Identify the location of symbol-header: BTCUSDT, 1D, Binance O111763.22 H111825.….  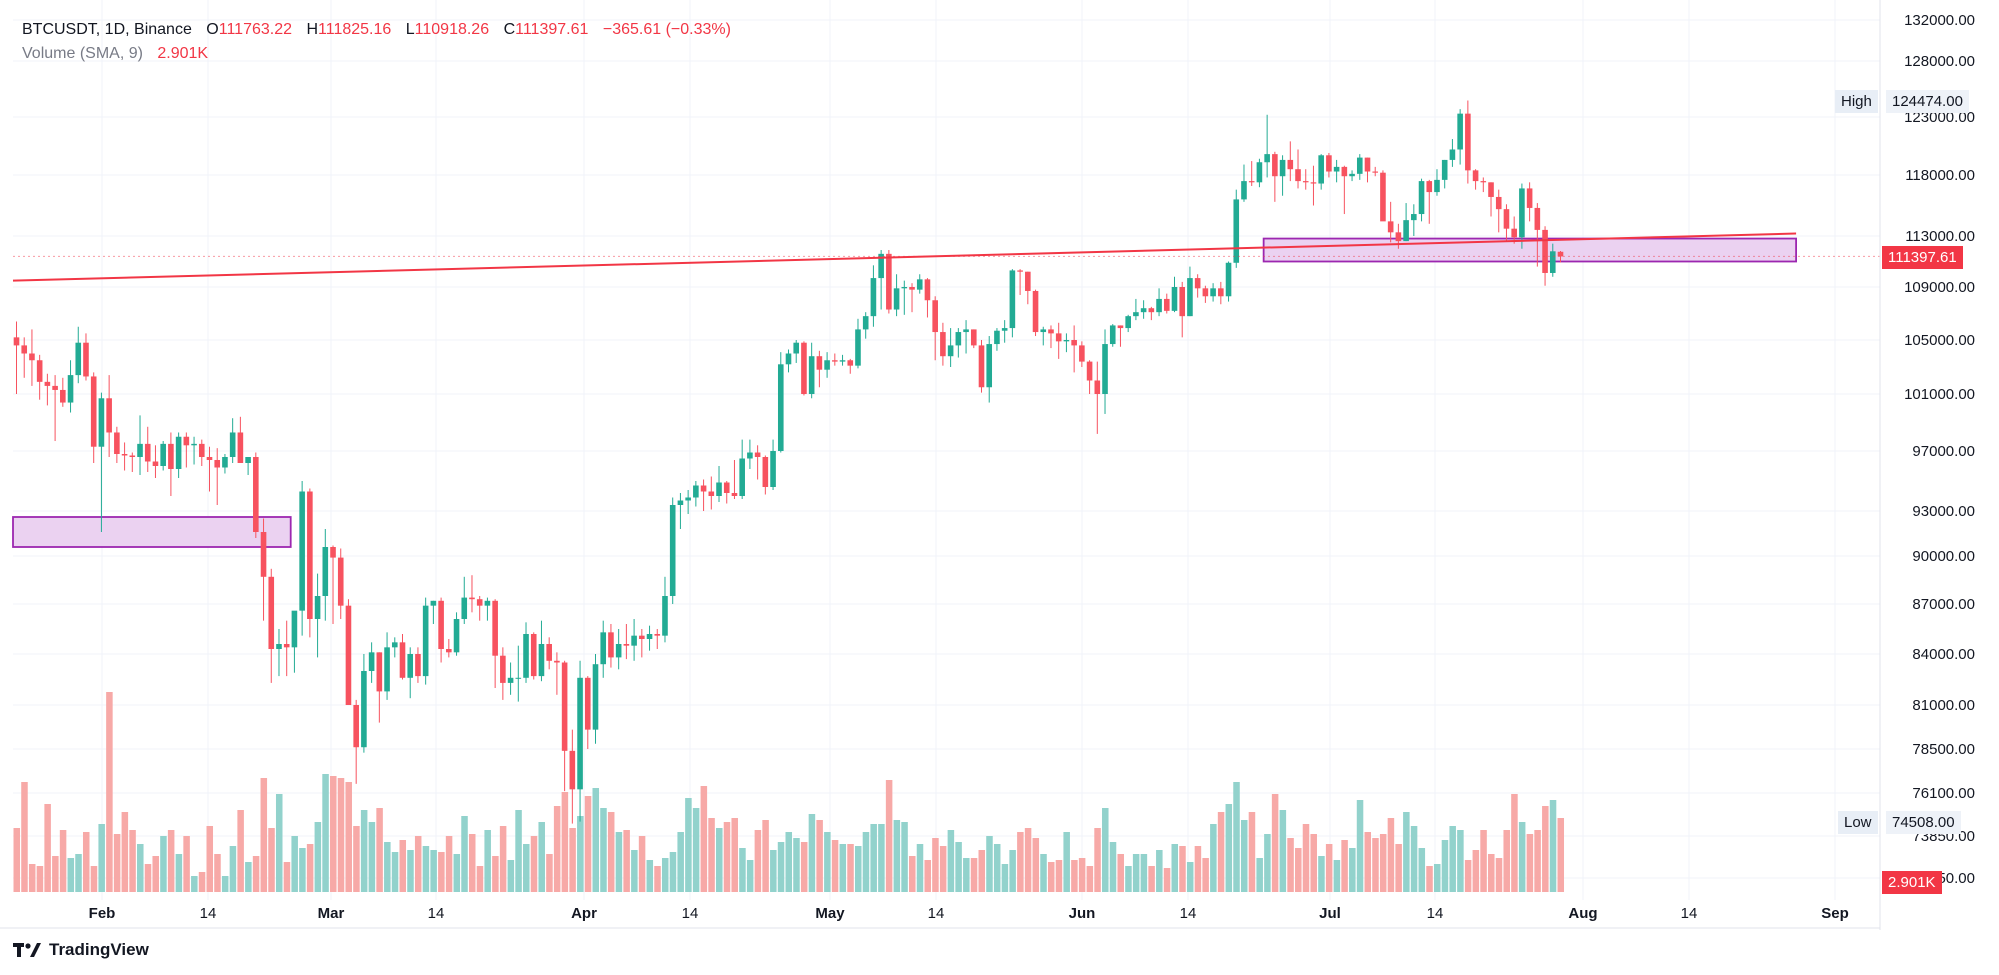
(376, 30).